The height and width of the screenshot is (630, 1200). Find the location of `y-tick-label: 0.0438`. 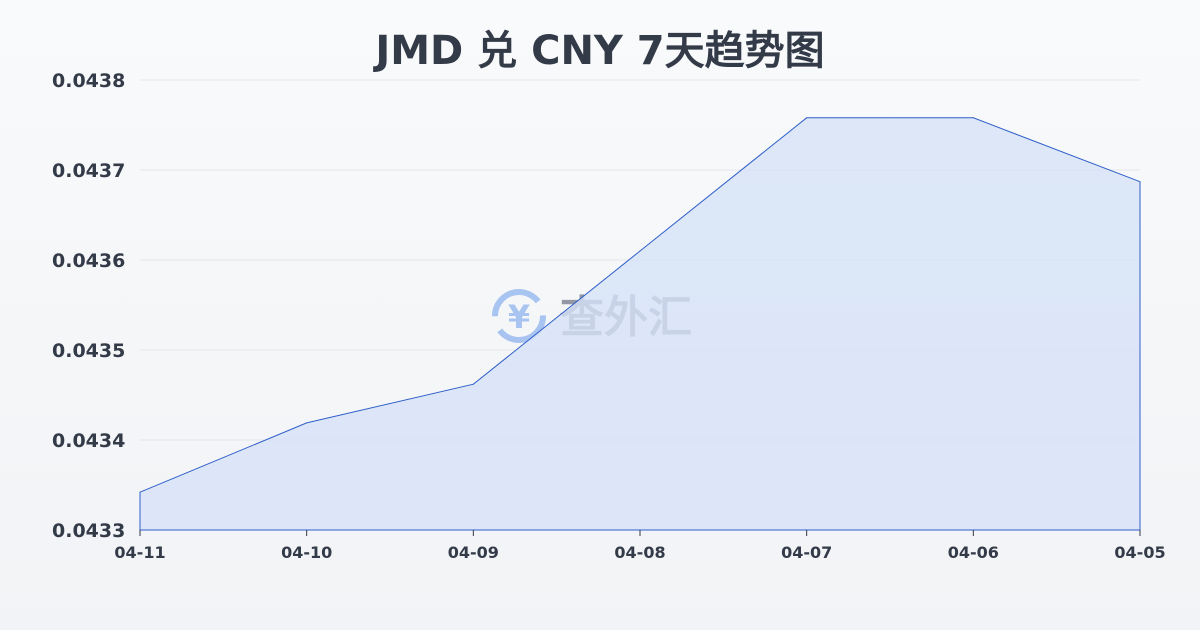

y-tick-label: 0.0438 is located at coordinates (88, 81).